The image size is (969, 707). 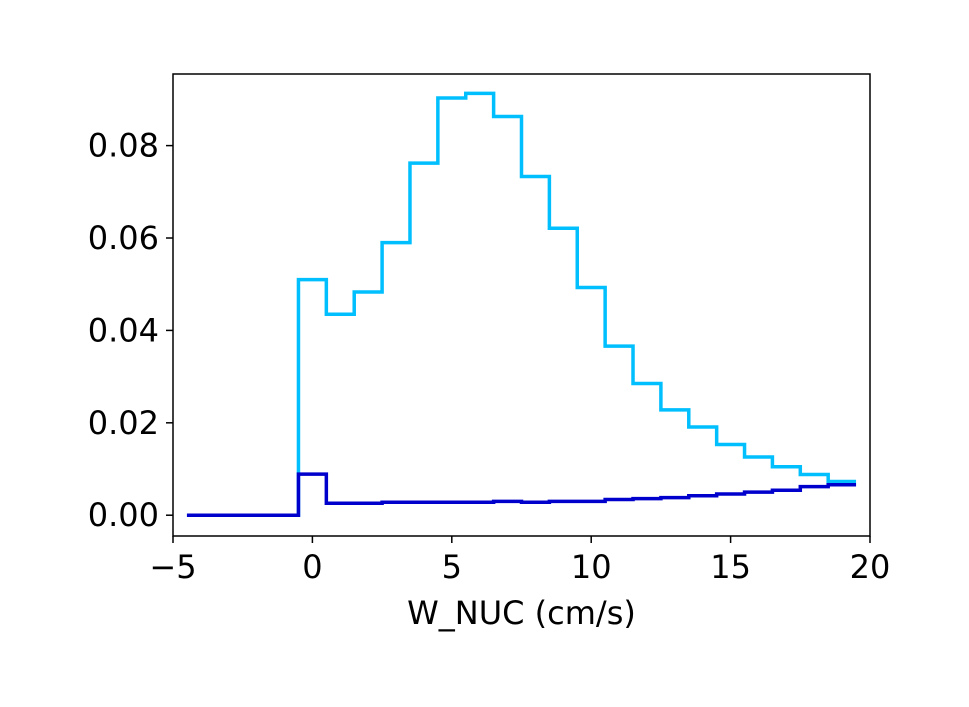 What do you see at coordinates (123, 238) in the screenshot?
I see `y-tick-label: 0.06` at bounding box center [123, 238].